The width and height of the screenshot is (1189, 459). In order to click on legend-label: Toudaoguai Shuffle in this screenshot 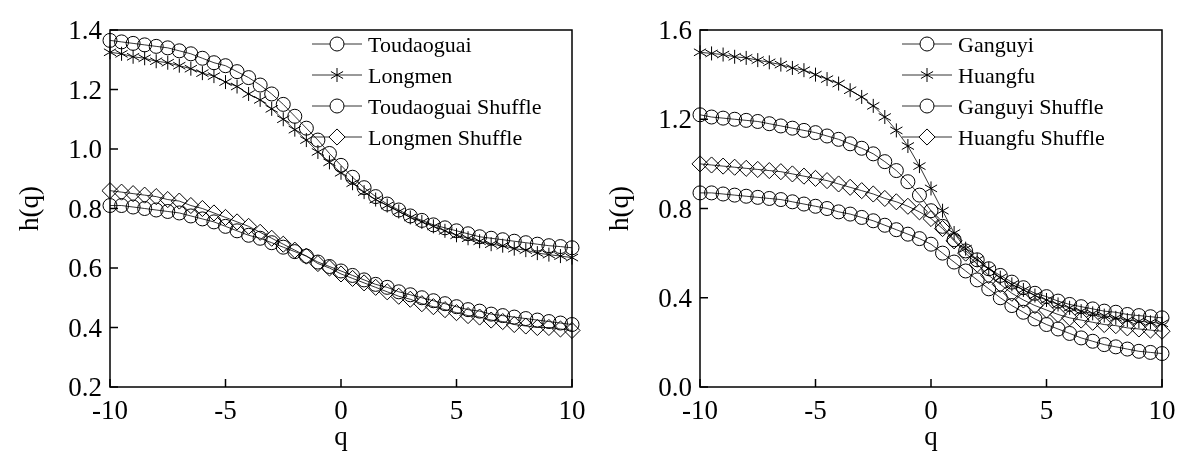, I will do `click(455, 106)`.